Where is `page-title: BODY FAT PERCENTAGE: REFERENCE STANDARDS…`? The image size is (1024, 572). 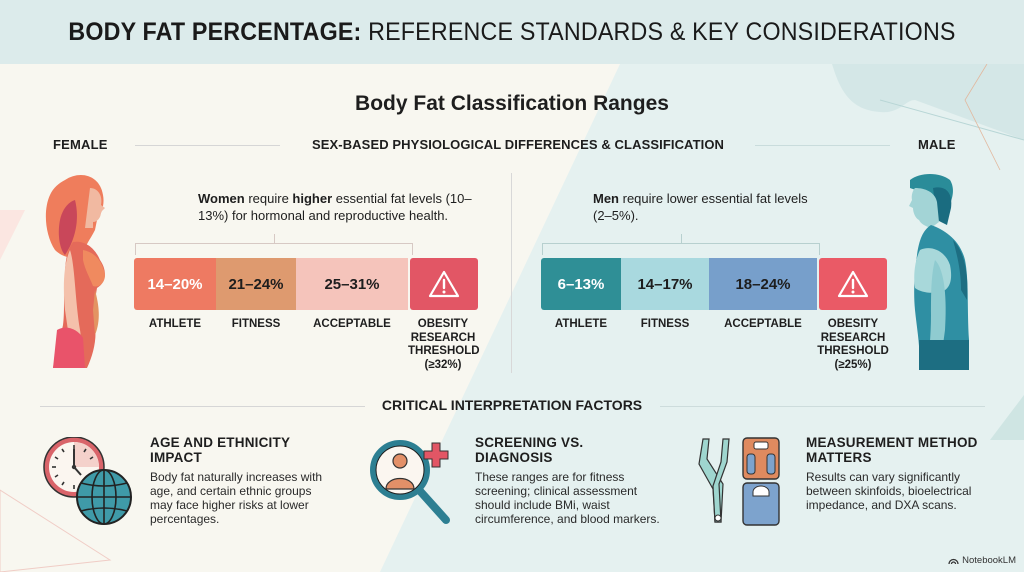
page-title: BODY FAT PERCENTAGE: REFERENCE STANDARDS… is located at coordinates (512, 31).